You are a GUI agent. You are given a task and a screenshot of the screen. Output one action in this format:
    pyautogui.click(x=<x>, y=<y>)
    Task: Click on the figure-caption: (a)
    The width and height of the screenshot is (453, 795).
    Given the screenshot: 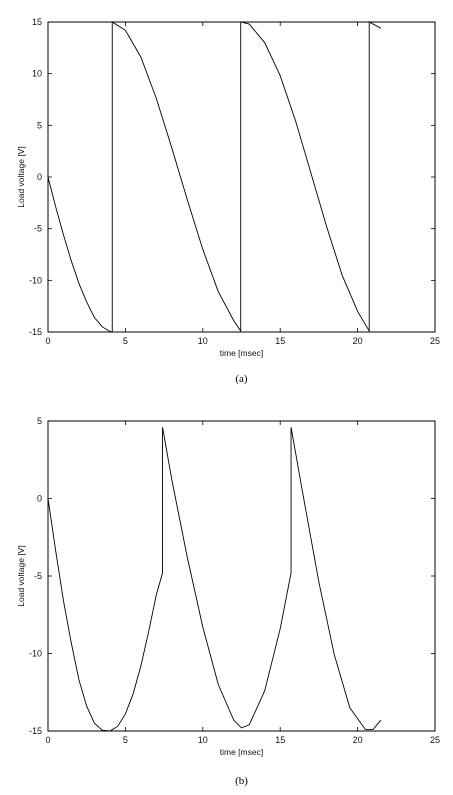 What is the action you would take?
    pyautogui.click(x=241, y=379)
    